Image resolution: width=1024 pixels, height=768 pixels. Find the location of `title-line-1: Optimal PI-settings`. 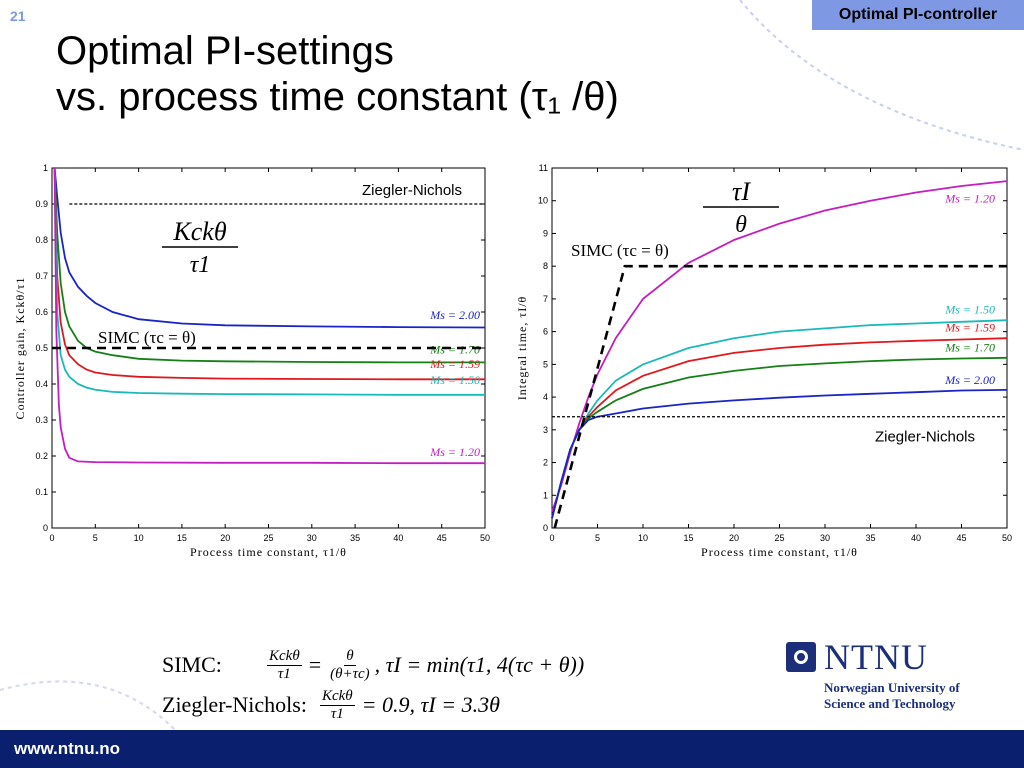

title-line-1: Optimal PI-settings is located at coordinates (225, 51).